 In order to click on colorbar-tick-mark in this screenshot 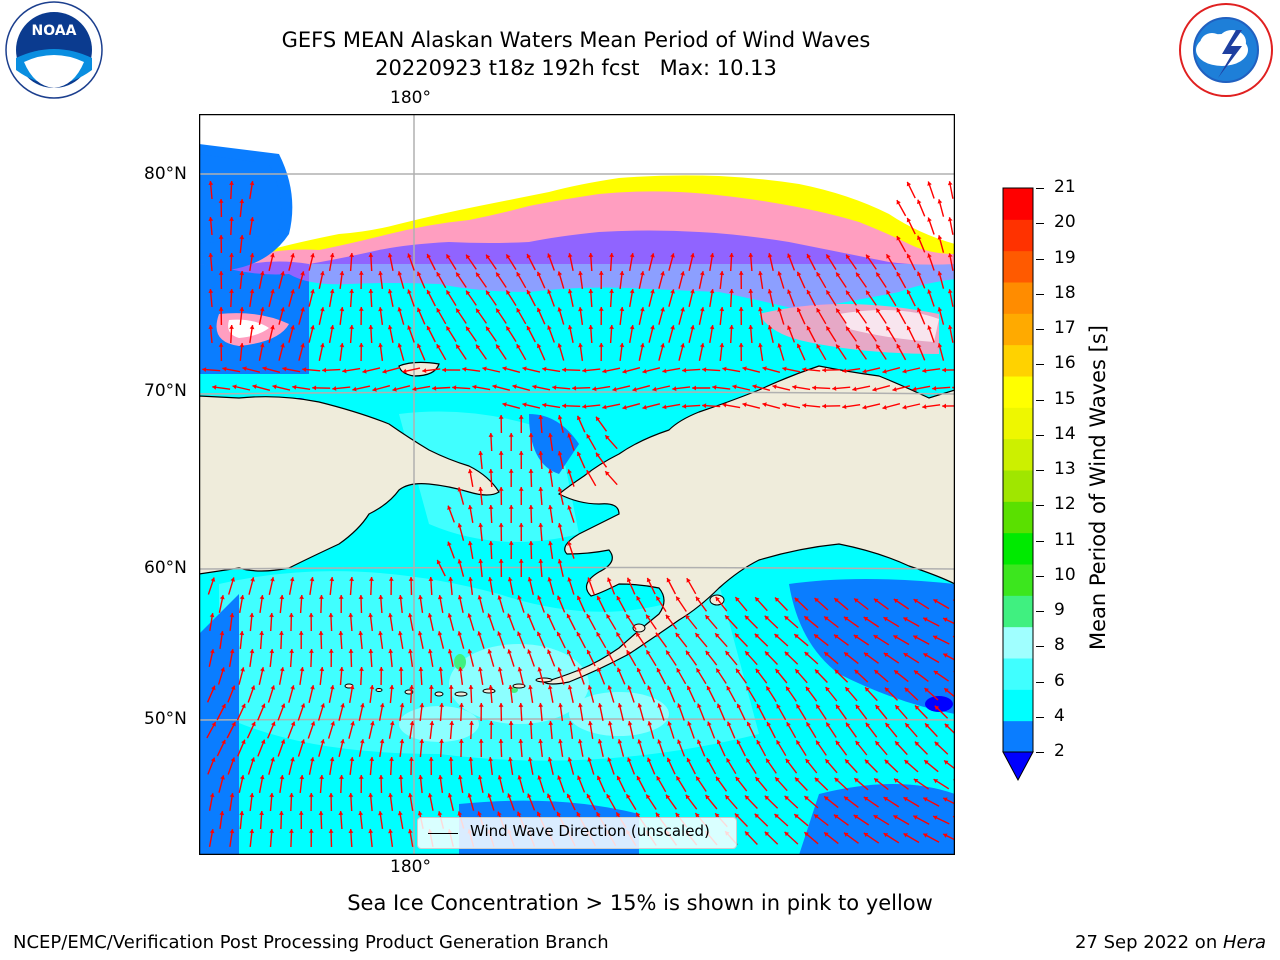, I will do `click(1040, 717)`.